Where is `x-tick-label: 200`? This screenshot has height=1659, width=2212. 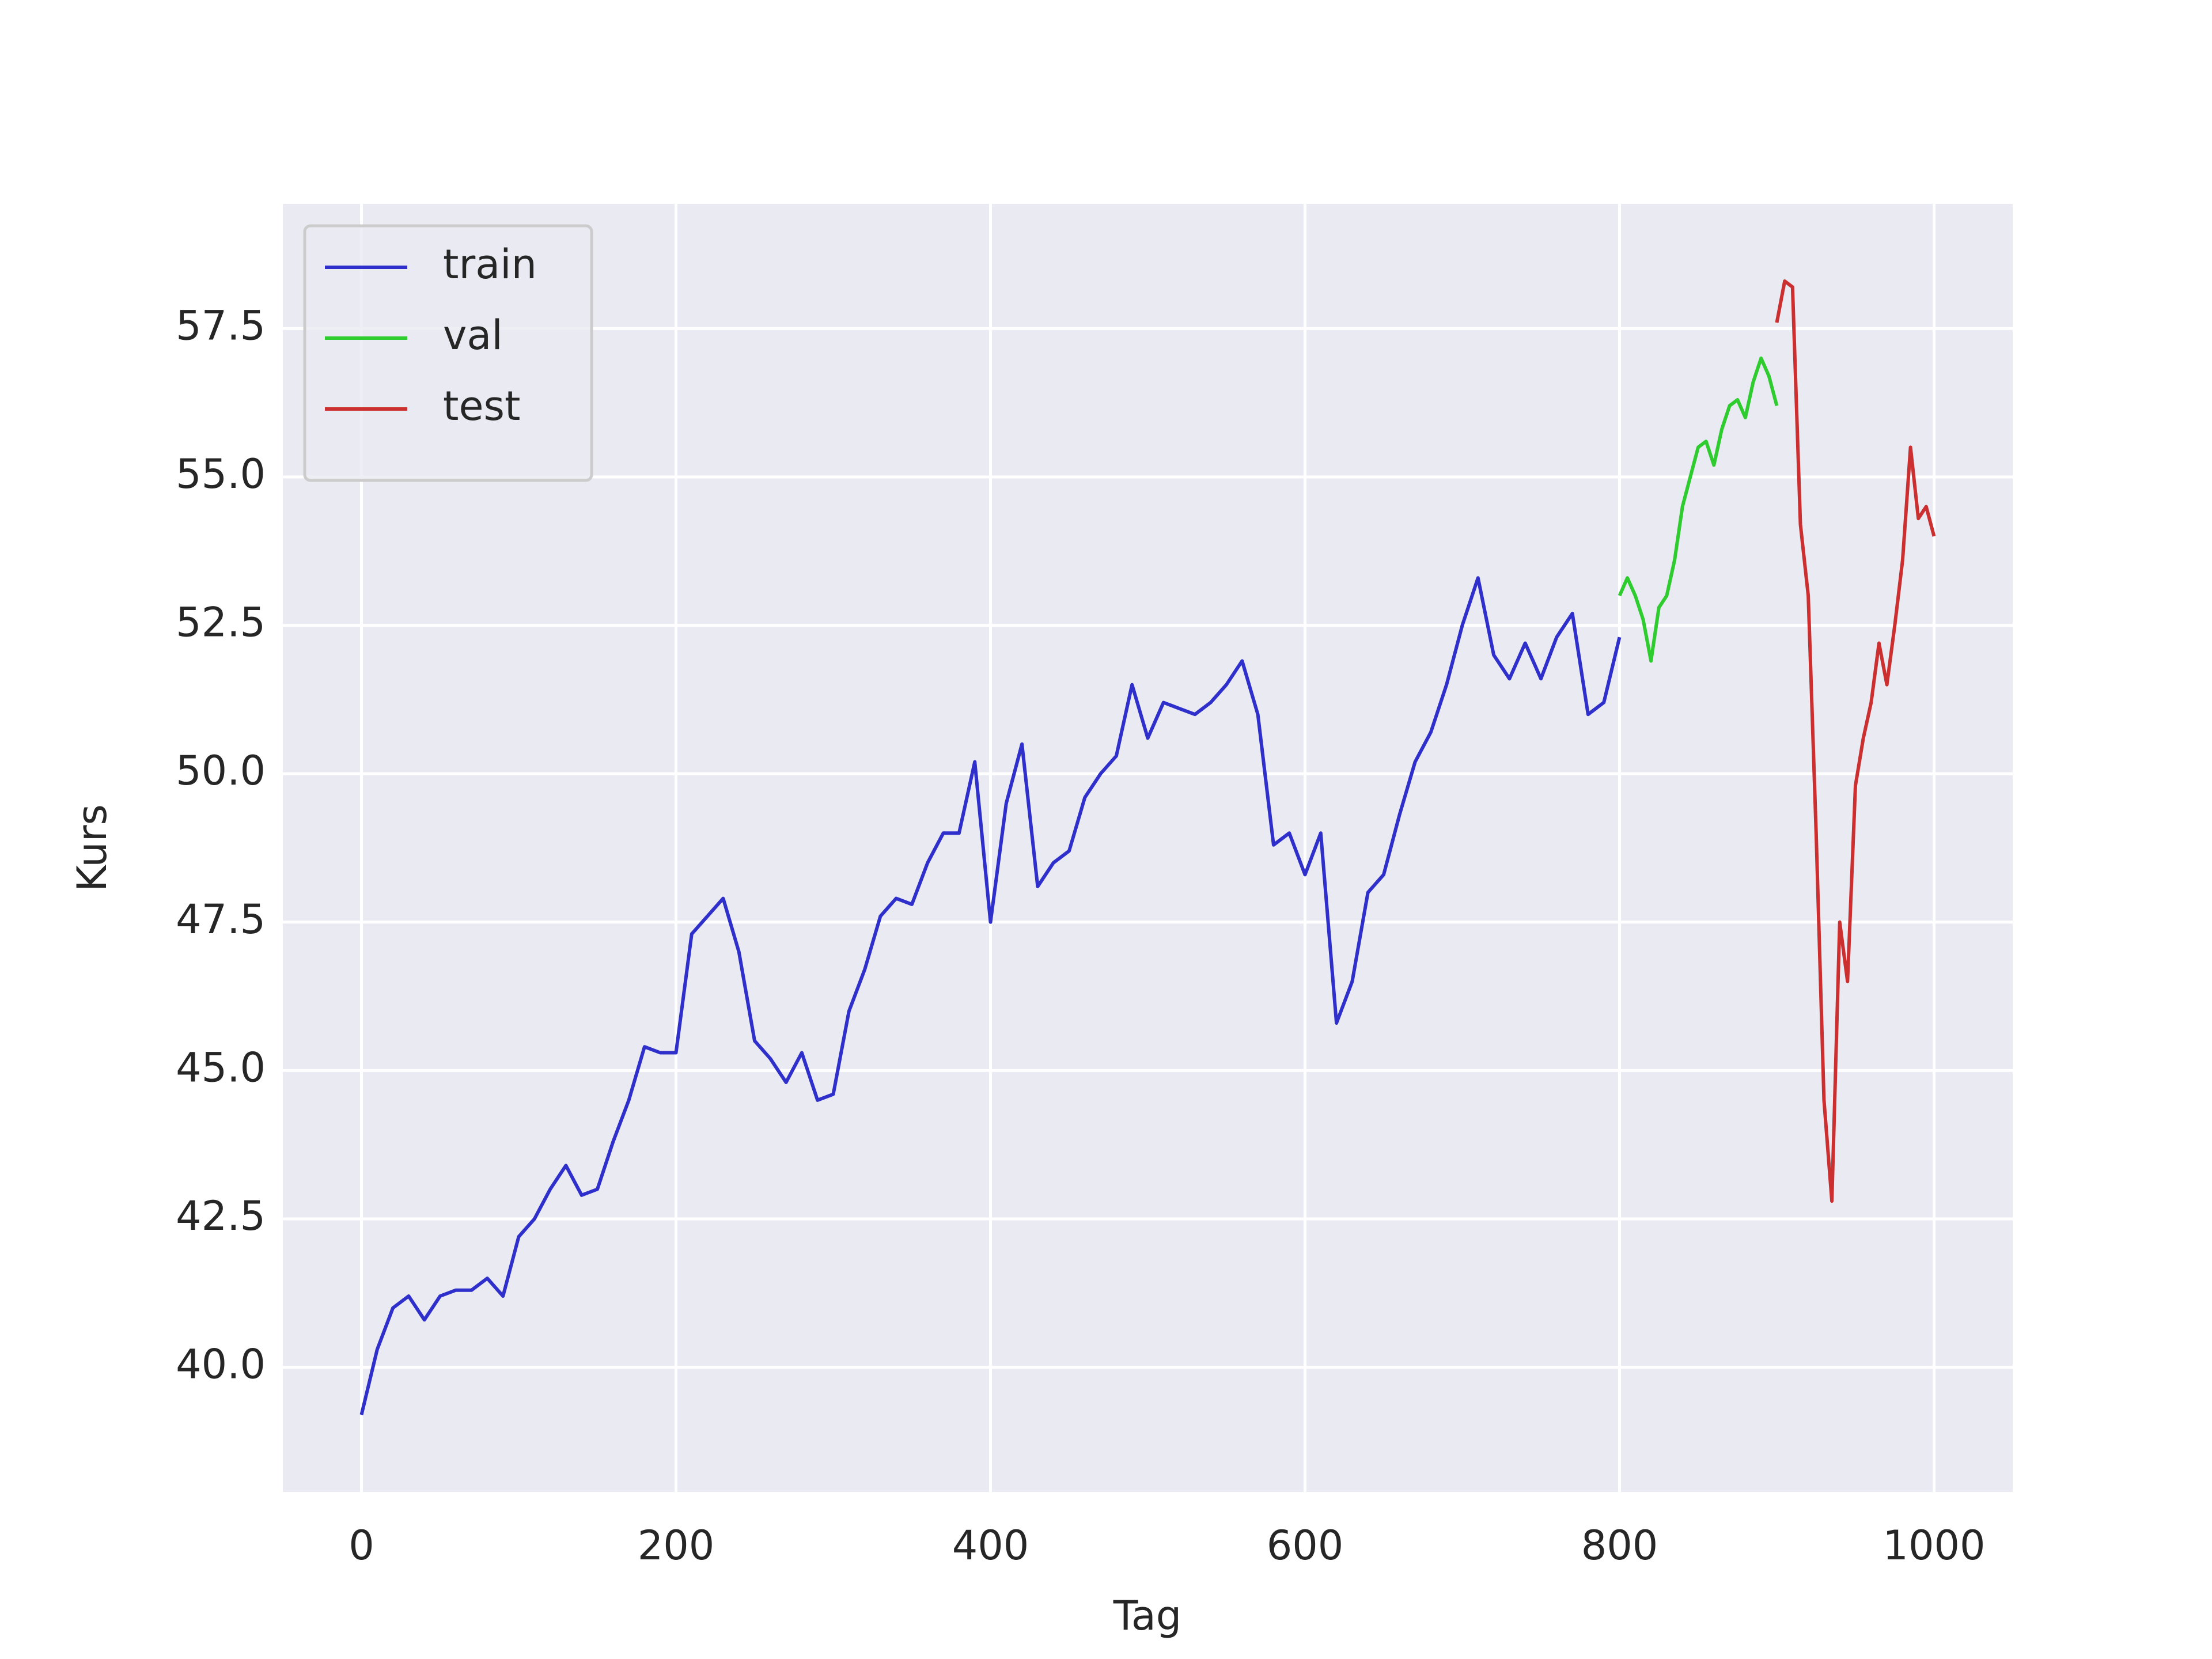
x-tick-label: 200 is located at coordinates (676, 1545).